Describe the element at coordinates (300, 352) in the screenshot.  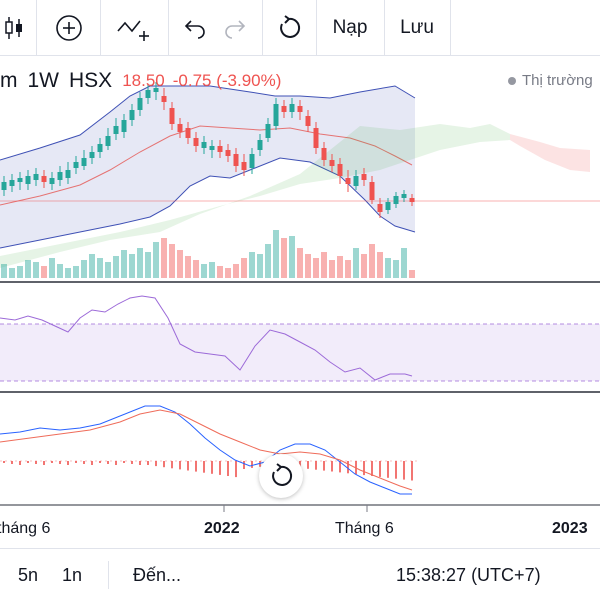
I see `rsi-band` at that location.